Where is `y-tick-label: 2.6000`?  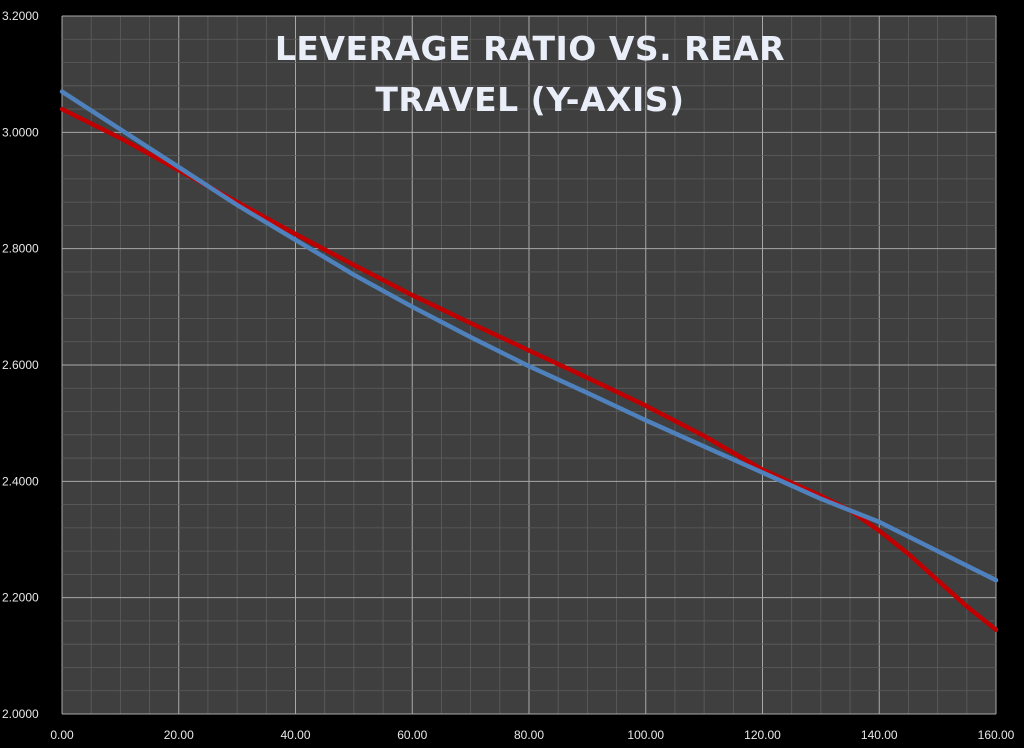 y-tick-label: 2.6000 is located at coordinates (20, 365).